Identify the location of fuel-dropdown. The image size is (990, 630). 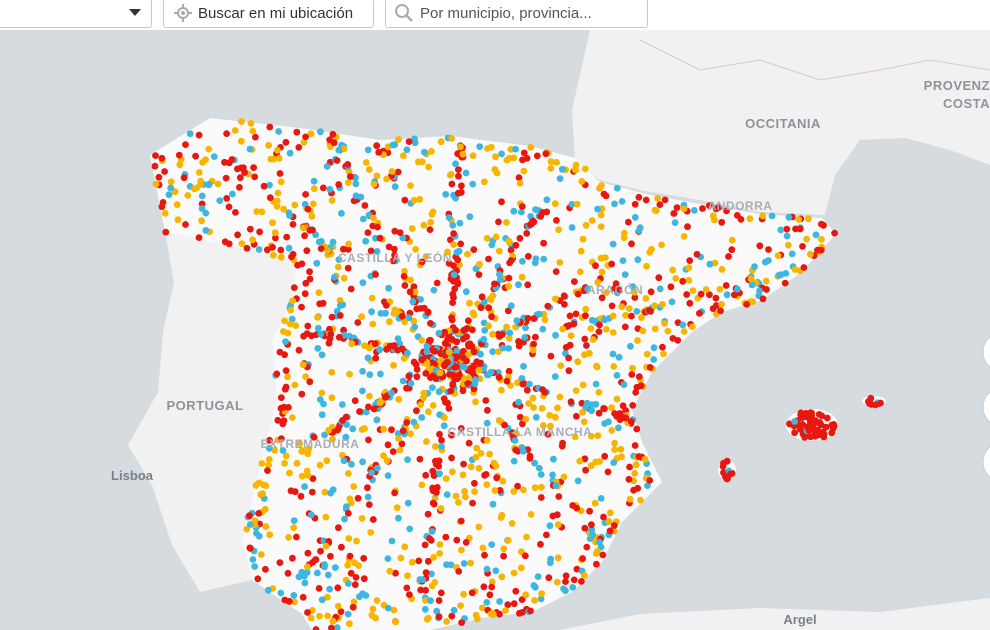
(76, 14).